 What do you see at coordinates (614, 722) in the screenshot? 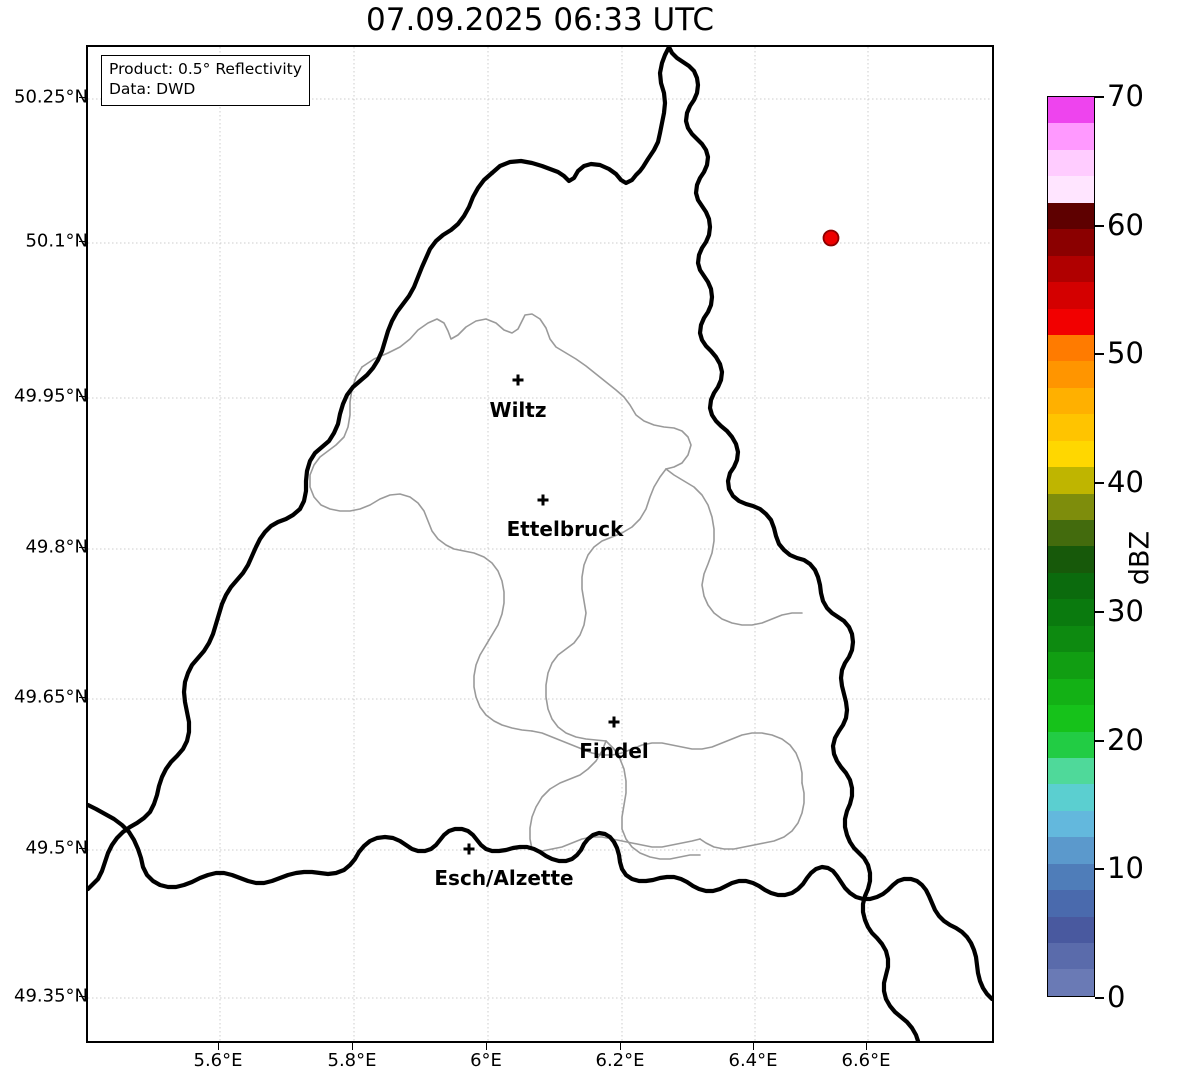
I see `city-marker-findel` at bounding box center [614, 722].